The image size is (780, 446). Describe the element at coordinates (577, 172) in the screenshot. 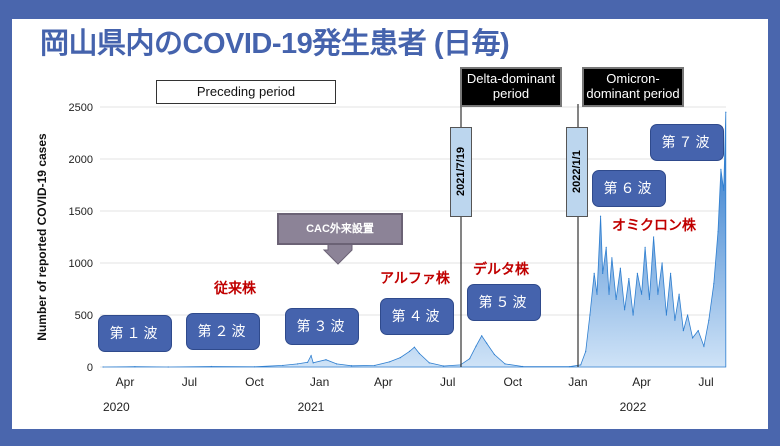

I see `omicron-date-marker: 2022/1/1` at that location.